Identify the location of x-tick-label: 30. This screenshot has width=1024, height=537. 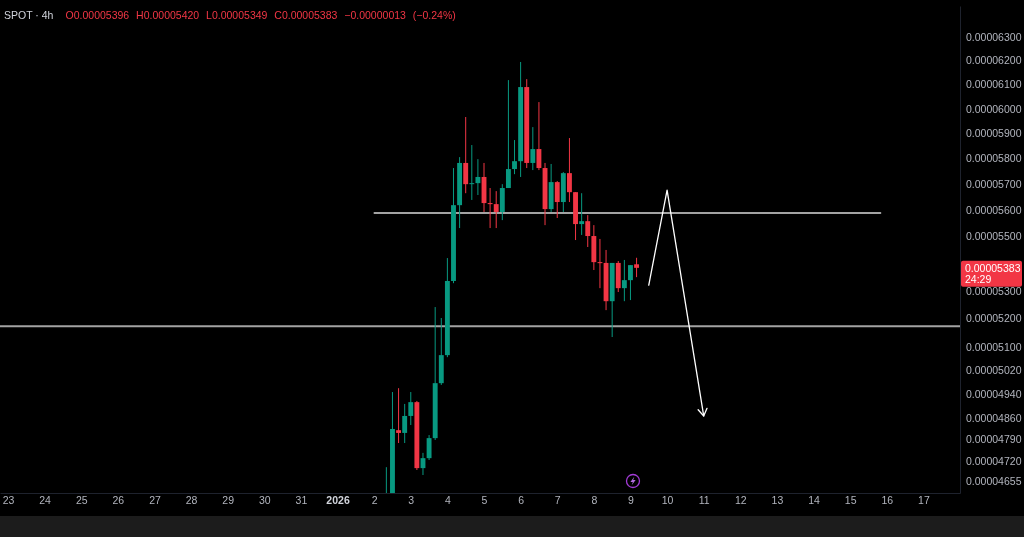
(264, 500).